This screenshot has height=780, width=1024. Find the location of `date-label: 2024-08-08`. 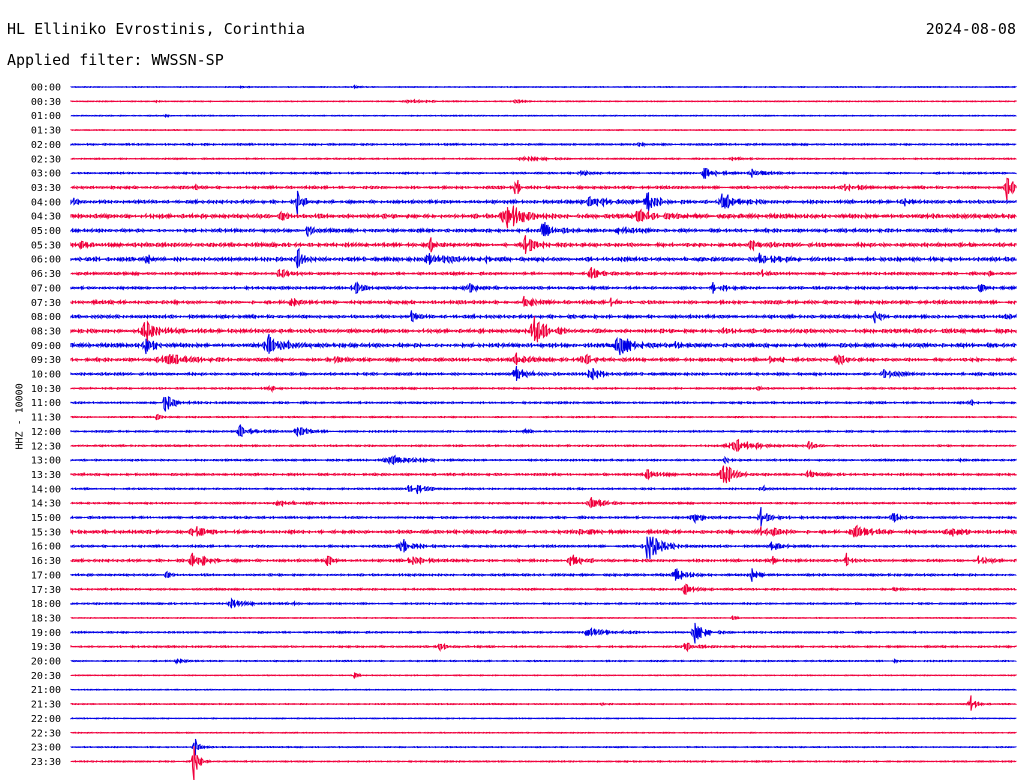

date-label: 2024-08-08 is located at coordinates (970, 29).